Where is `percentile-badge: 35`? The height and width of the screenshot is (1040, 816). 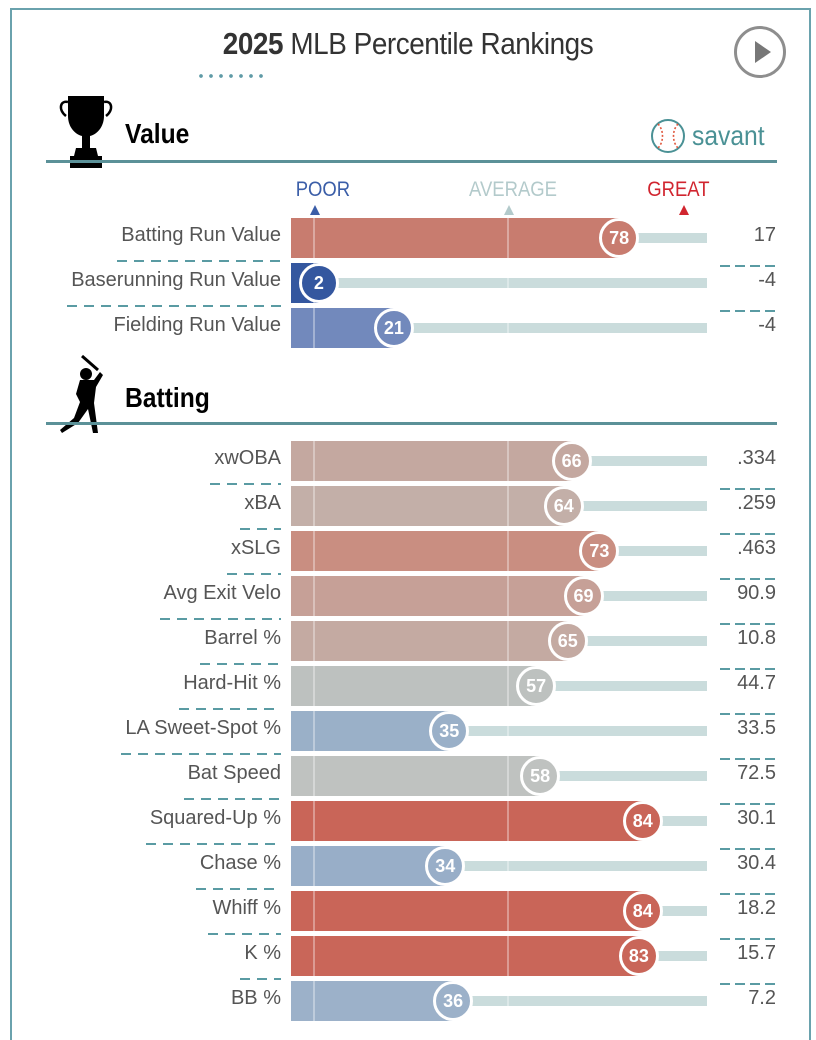 percentile-badge: 35 is located at coordinates (449, 731).